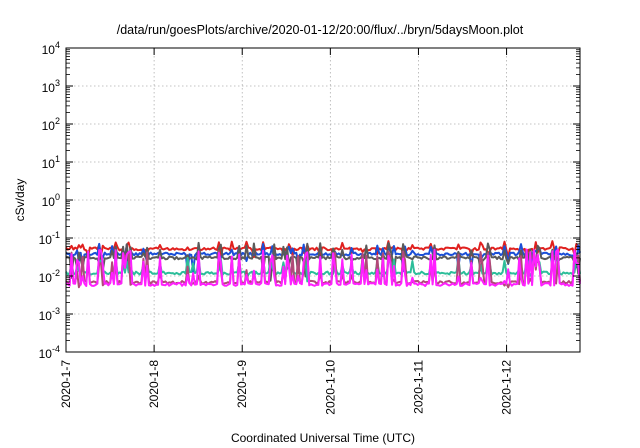 Image resolution: width=640 pixels, height=448 pixels. I want to click on y-tick-label: 10⁻², so click(49, 276).